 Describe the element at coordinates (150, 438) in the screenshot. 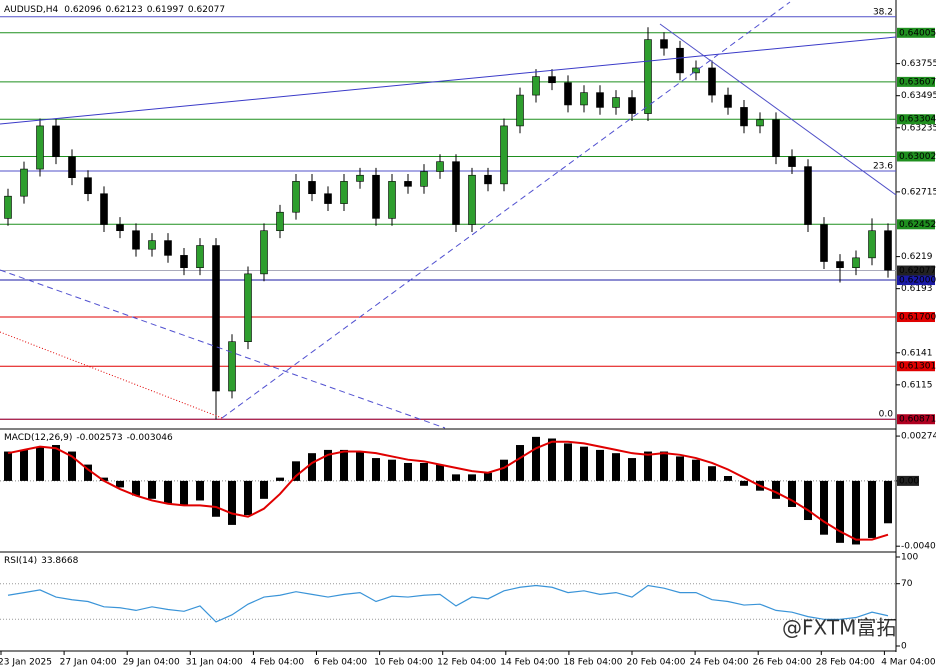

I see `signal-value: -0.003046` at that location.